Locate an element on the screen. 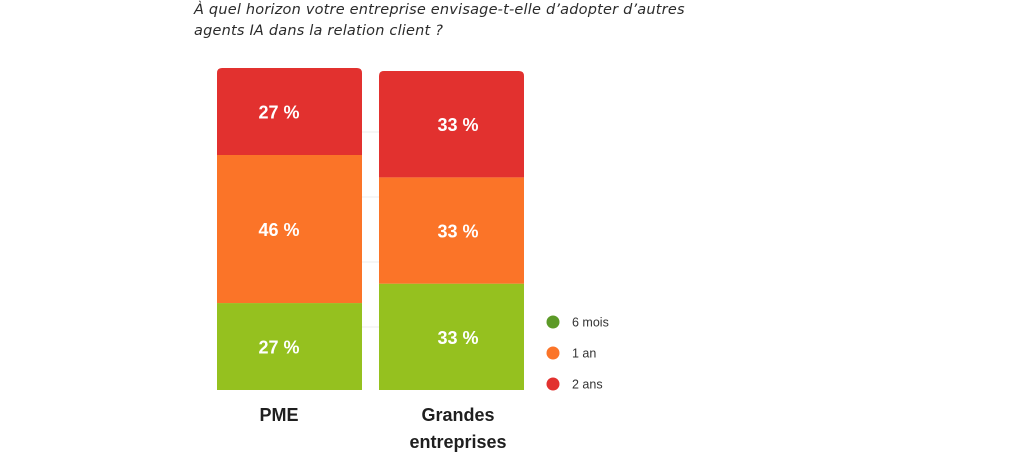  data-label-0-1: 46 % is located at coordinates (278, 230).